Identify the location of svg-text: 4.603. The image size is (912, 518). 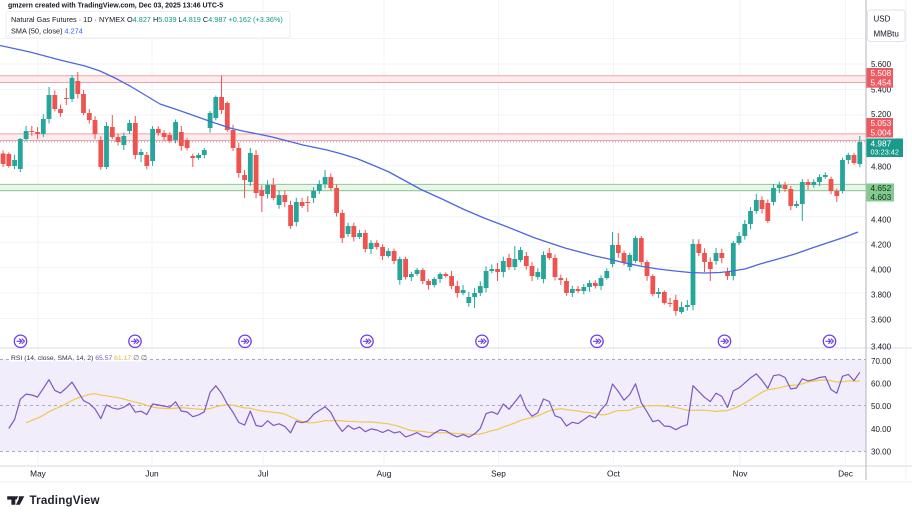
(881, 197).